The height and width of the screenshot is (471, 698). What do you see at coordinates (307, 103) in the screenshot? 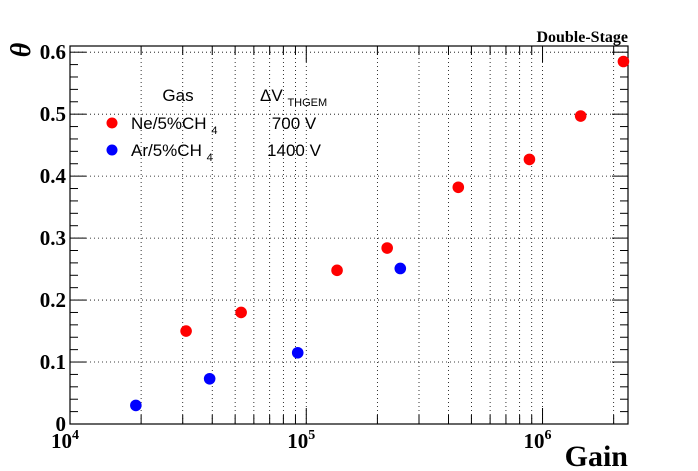
I see `legend-header-dv-sub: THGEM` at bounding box center [307, 103].